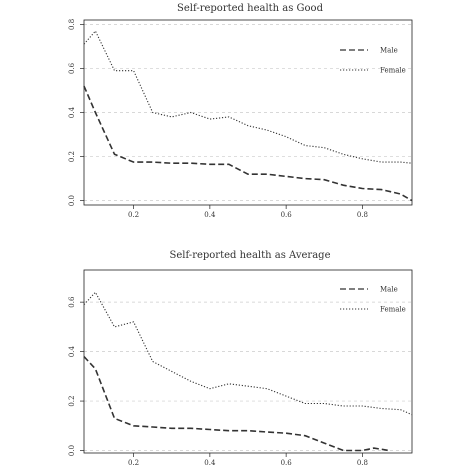 The height and width of the screenshot is (474, 474). I want to click on chart-title: Self-reported health as Average, so click(250, 255).